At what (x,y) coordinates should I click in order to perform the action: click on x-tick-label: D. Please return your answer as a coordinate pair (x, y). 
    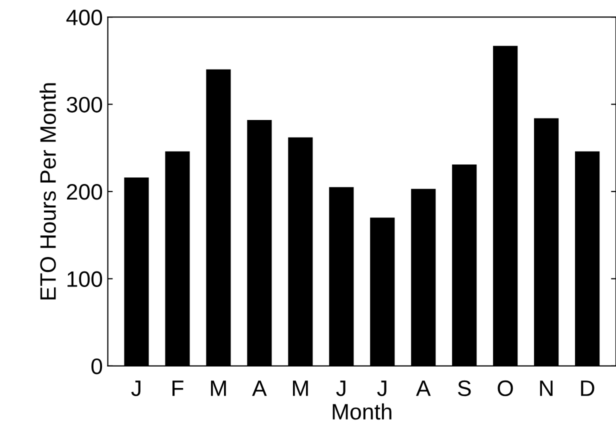
    Looking at the image, I should click on (587, 388).